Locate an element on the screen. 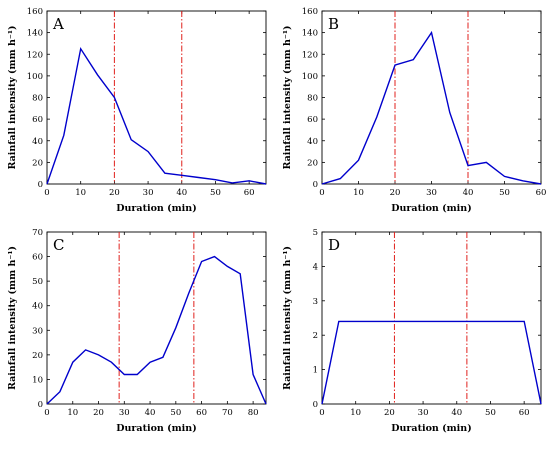  y-tick-label: 70 is located at coordinates (37, 233).